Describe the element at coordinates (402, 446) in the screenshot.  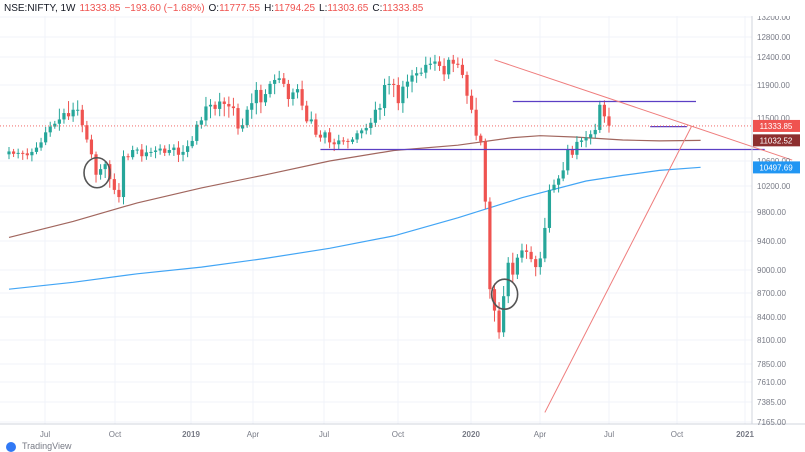
I see `footer: TradingView` at that location.